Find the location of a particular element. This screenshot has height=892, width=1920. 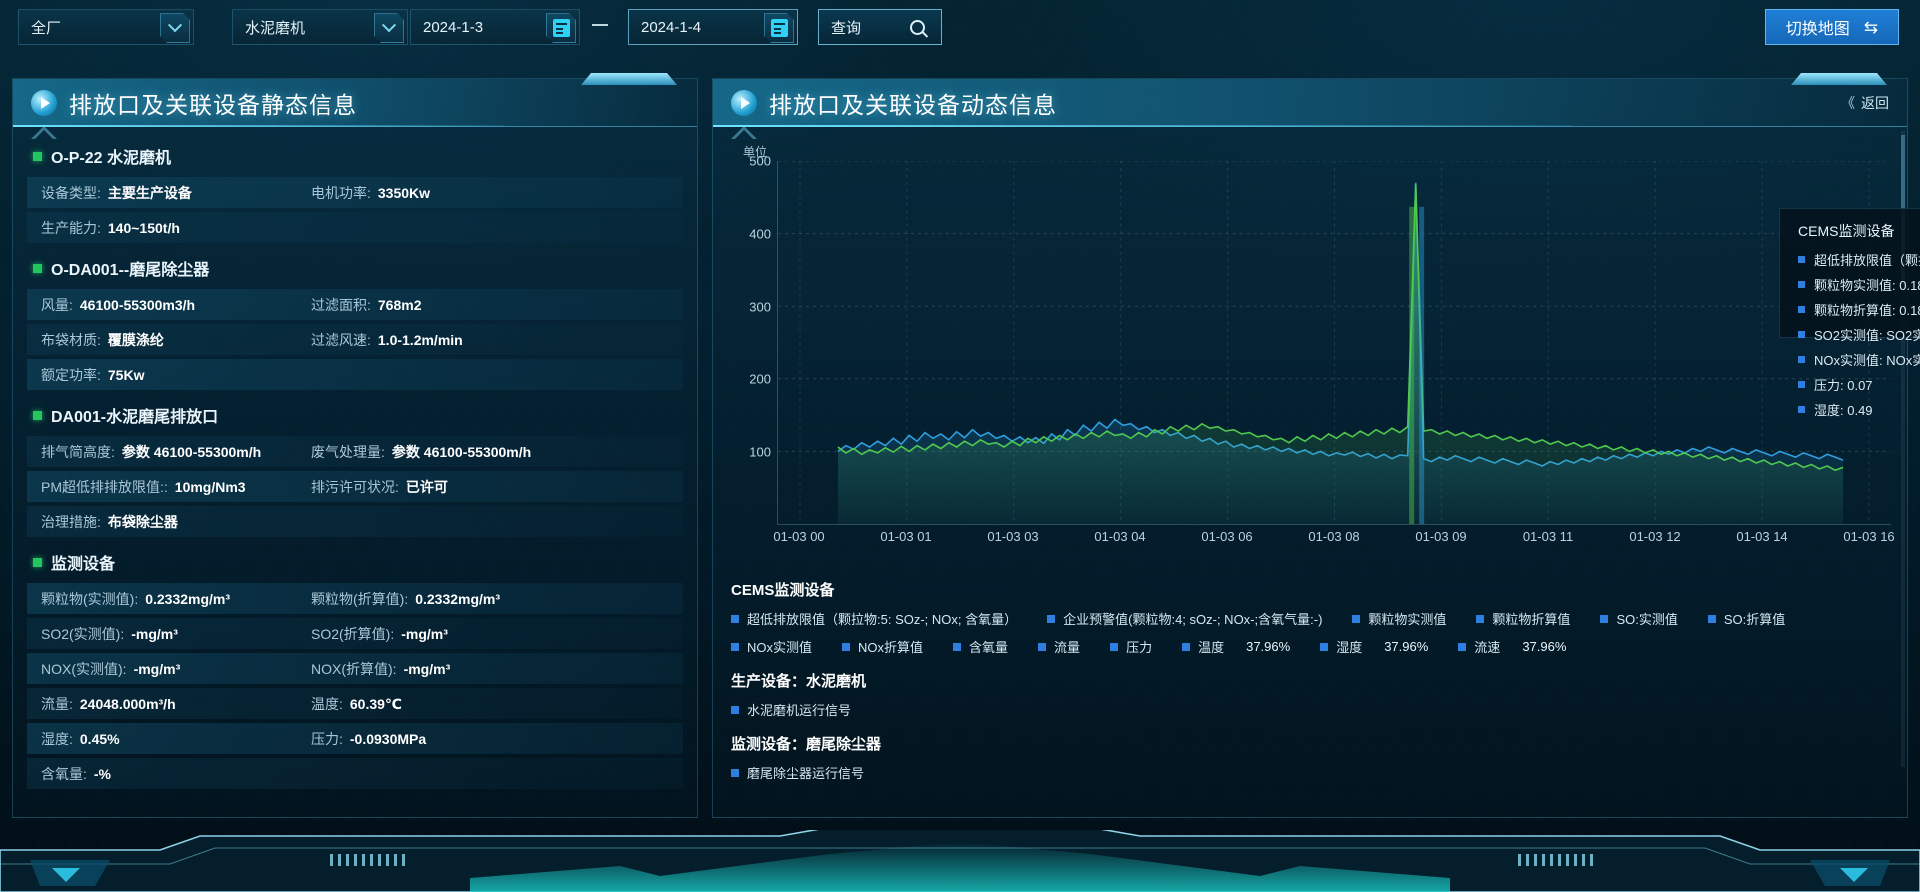

plant-select-value: 全厂 is located at coordinates (46, 28).